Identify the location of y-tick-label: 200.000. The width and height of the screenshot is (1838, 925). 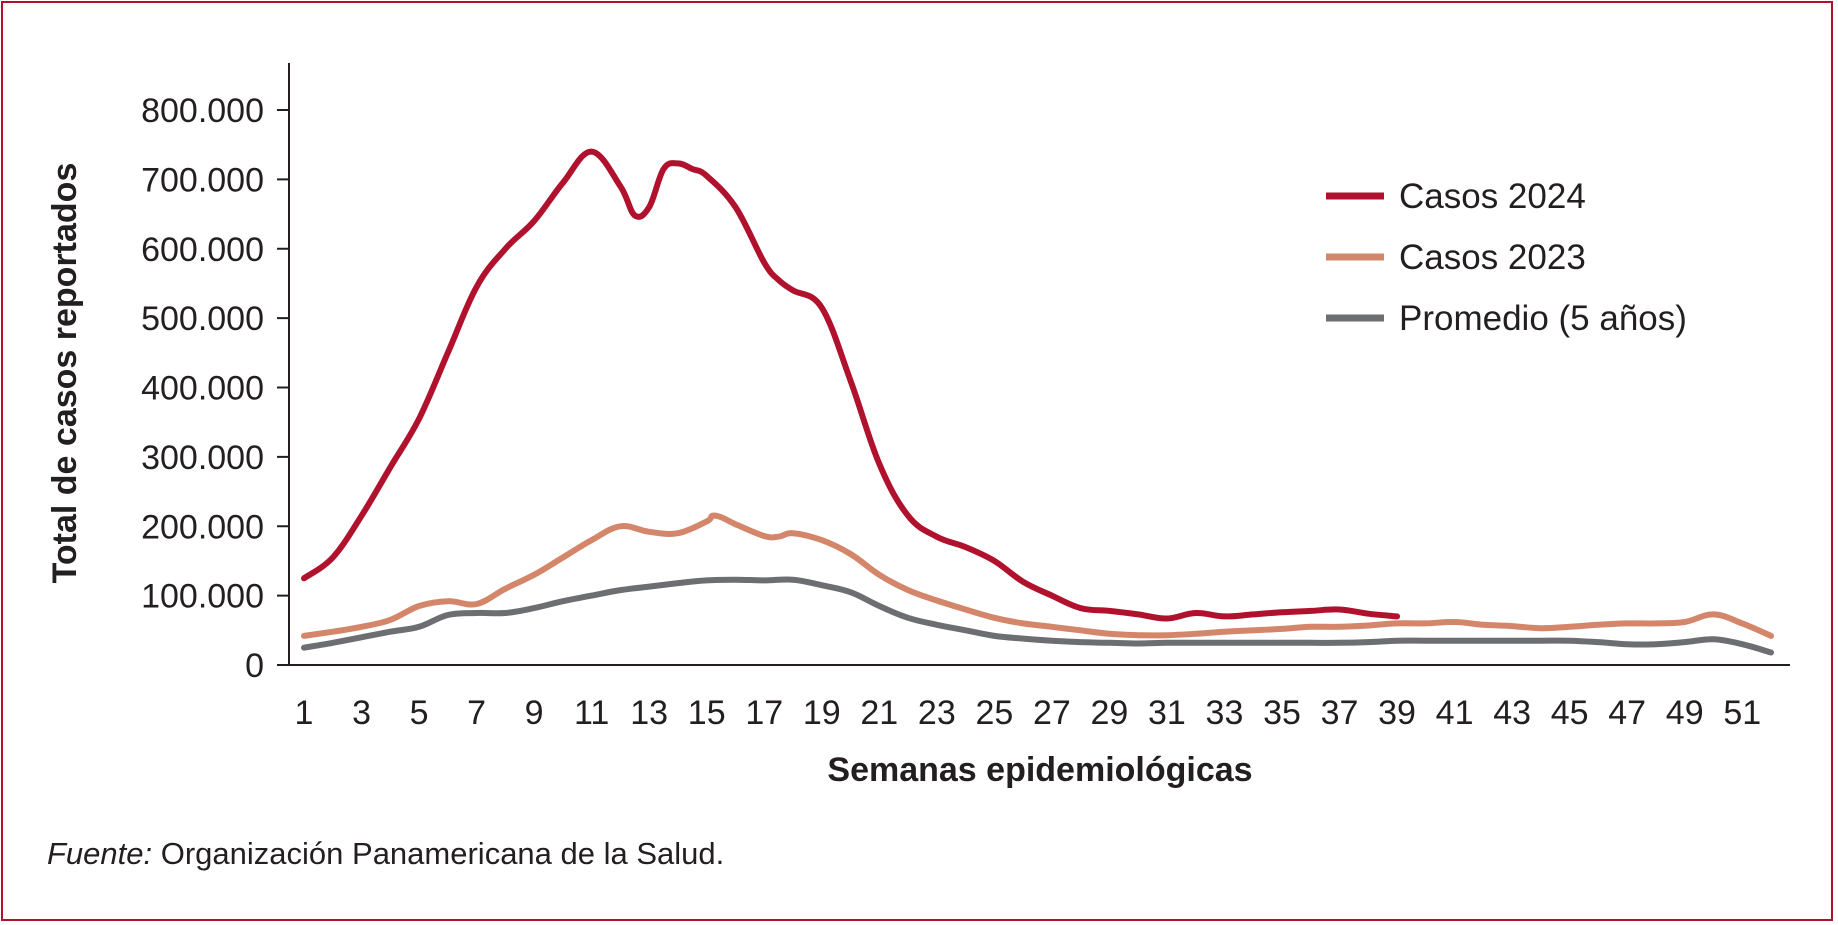
(202, 527).